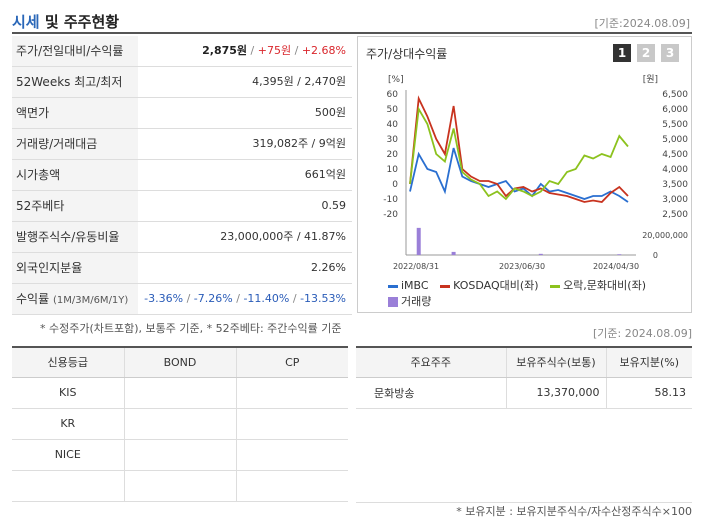 The width and height of the screenshot is (702, 525). I want to click on table-cell: 58.13, so click(648, 393).